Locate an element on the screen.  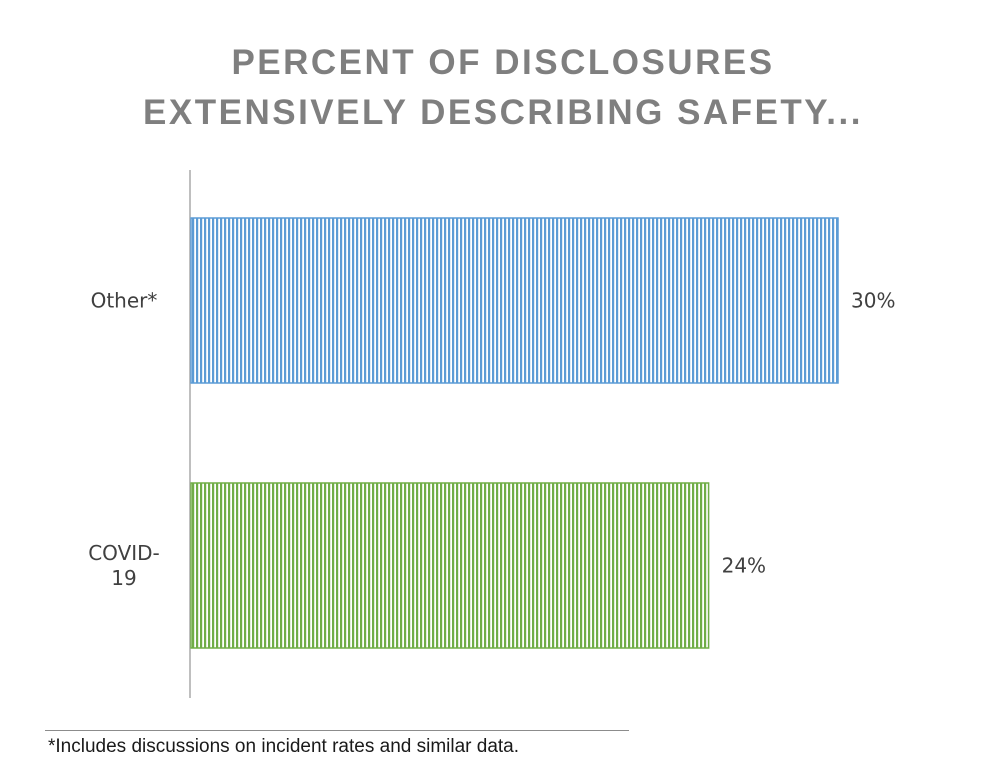
footnote-divider is located at coordinates (337, 730).